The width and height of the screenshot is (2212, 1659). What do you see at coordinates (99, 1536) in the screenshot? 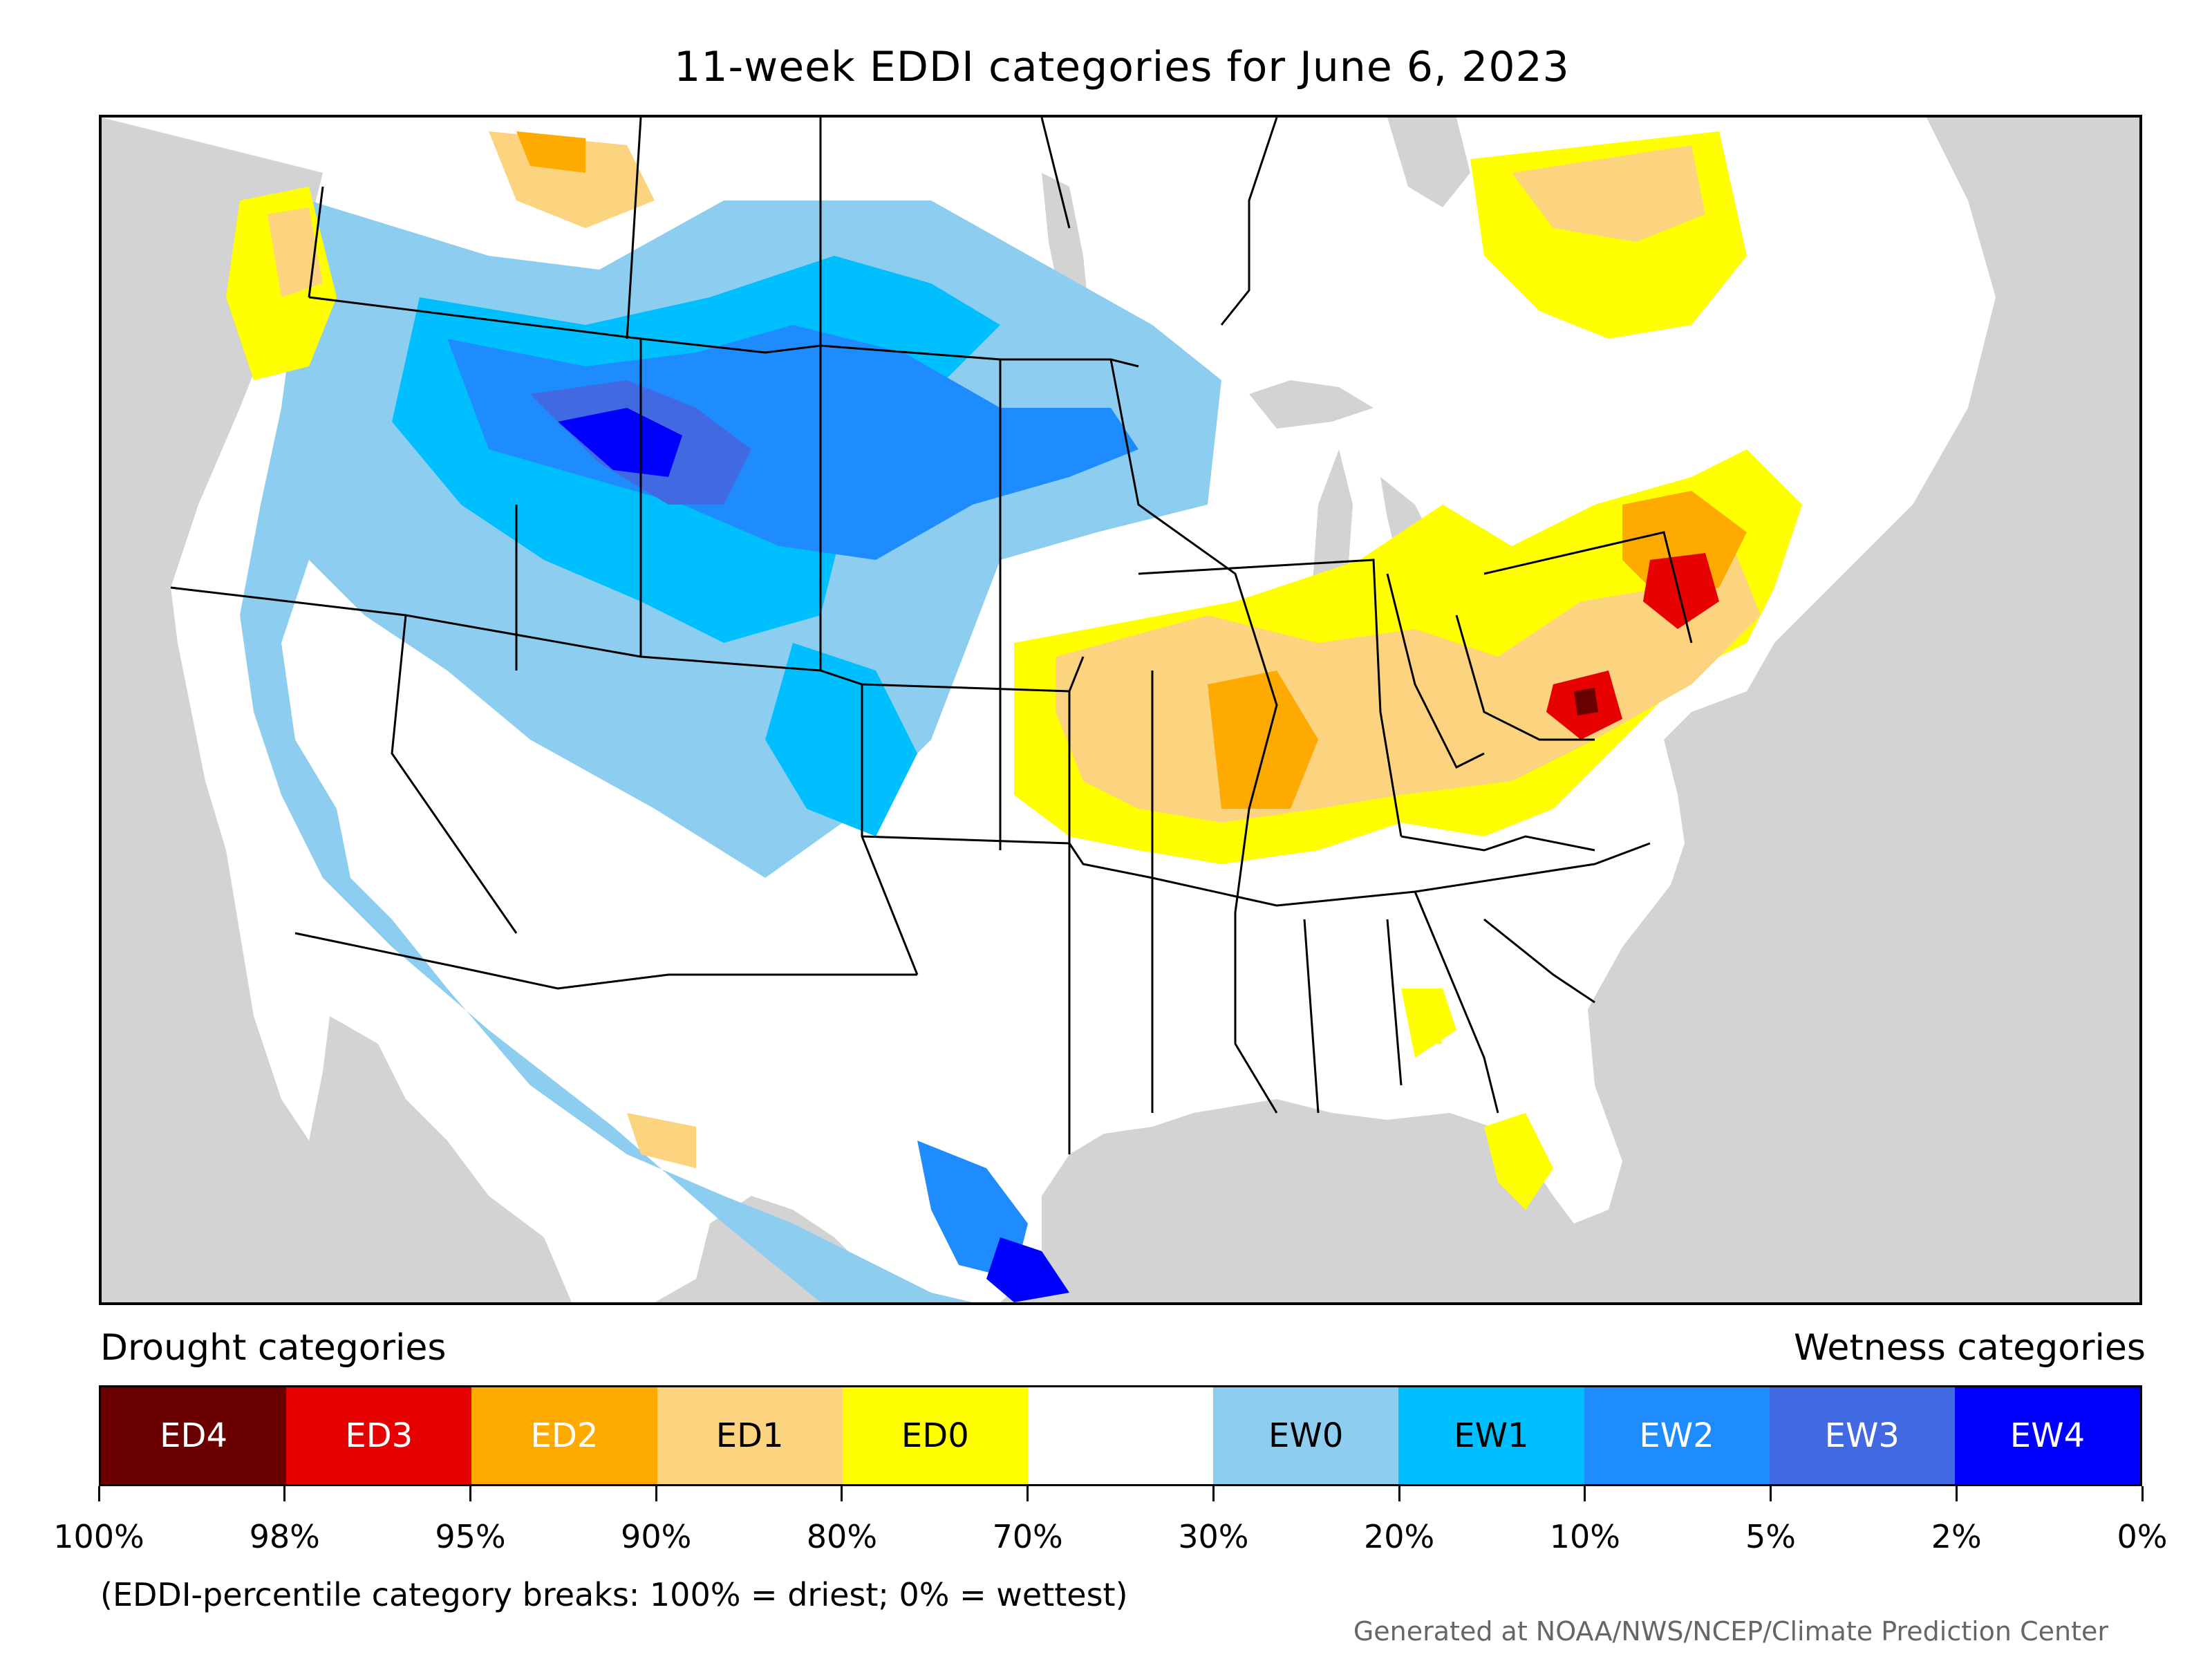
I see `legend-break-label: 100%` at bounding box center [99, 1536].